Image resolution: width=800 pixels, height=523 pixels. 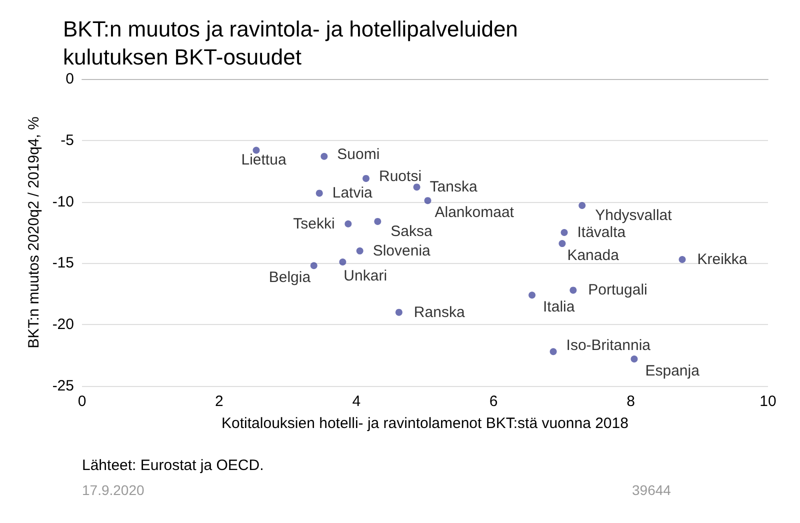 What do you see at coordinates (474, 213) in the screenshot?
I see `annotation: Alankomaat` at bounding box center [474, 213].